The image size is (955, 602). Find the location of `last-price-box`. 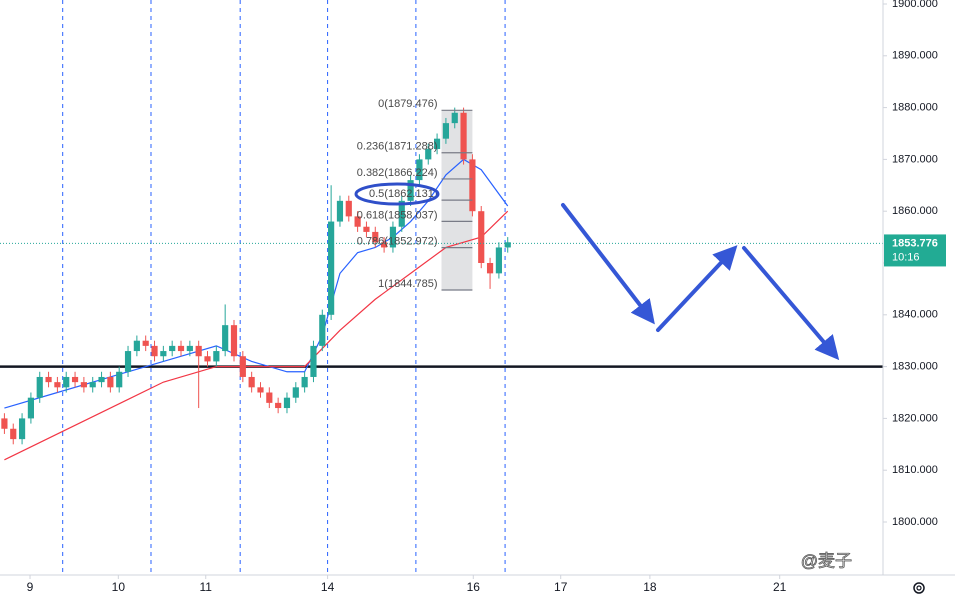

last-price-box is located at coordinates (915, 250).